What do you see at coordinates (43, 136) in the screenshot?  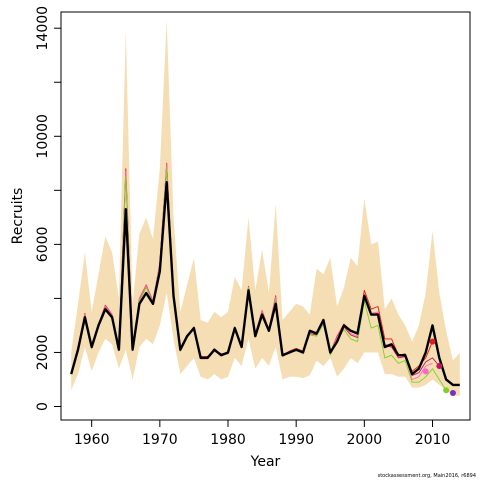 I see `y-tick-label-10000: 10000` at bounding box center [43, 136].